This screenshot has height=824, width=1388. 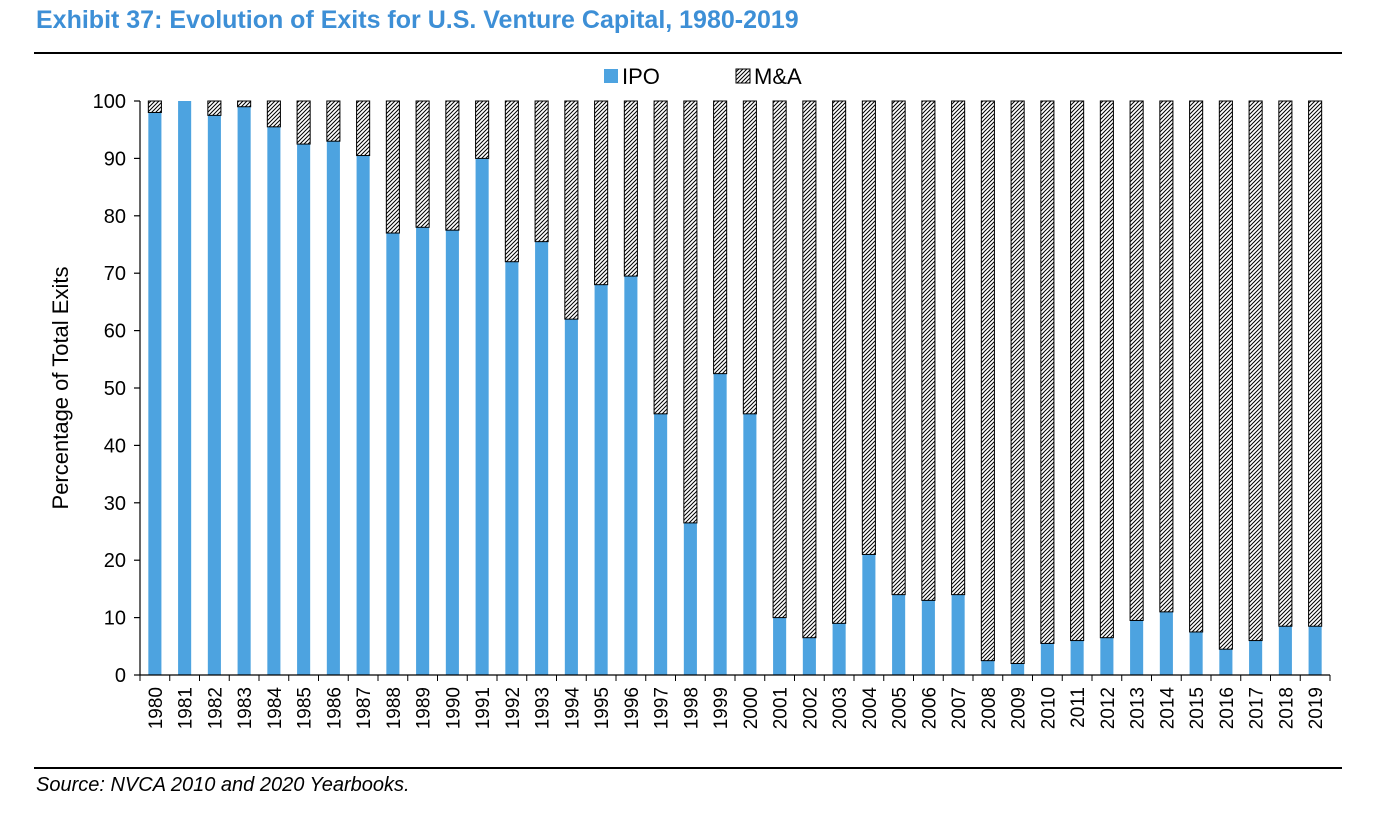 I want to click on legend: IPO M&A, so click(x=703, y=76).